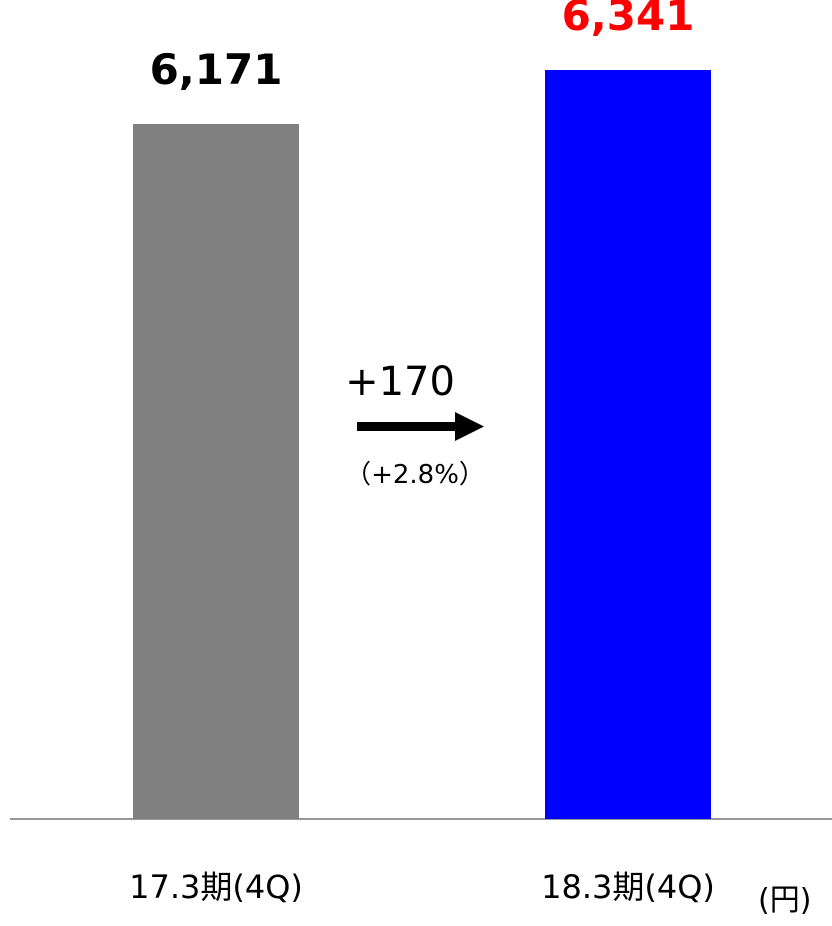 This screenshot has width=832, height=926. What do you see at coordinates (216, 887) in the screenshot?
I see `category-label-1: 17.3期(4Q)` at bounding box center [216, 887].